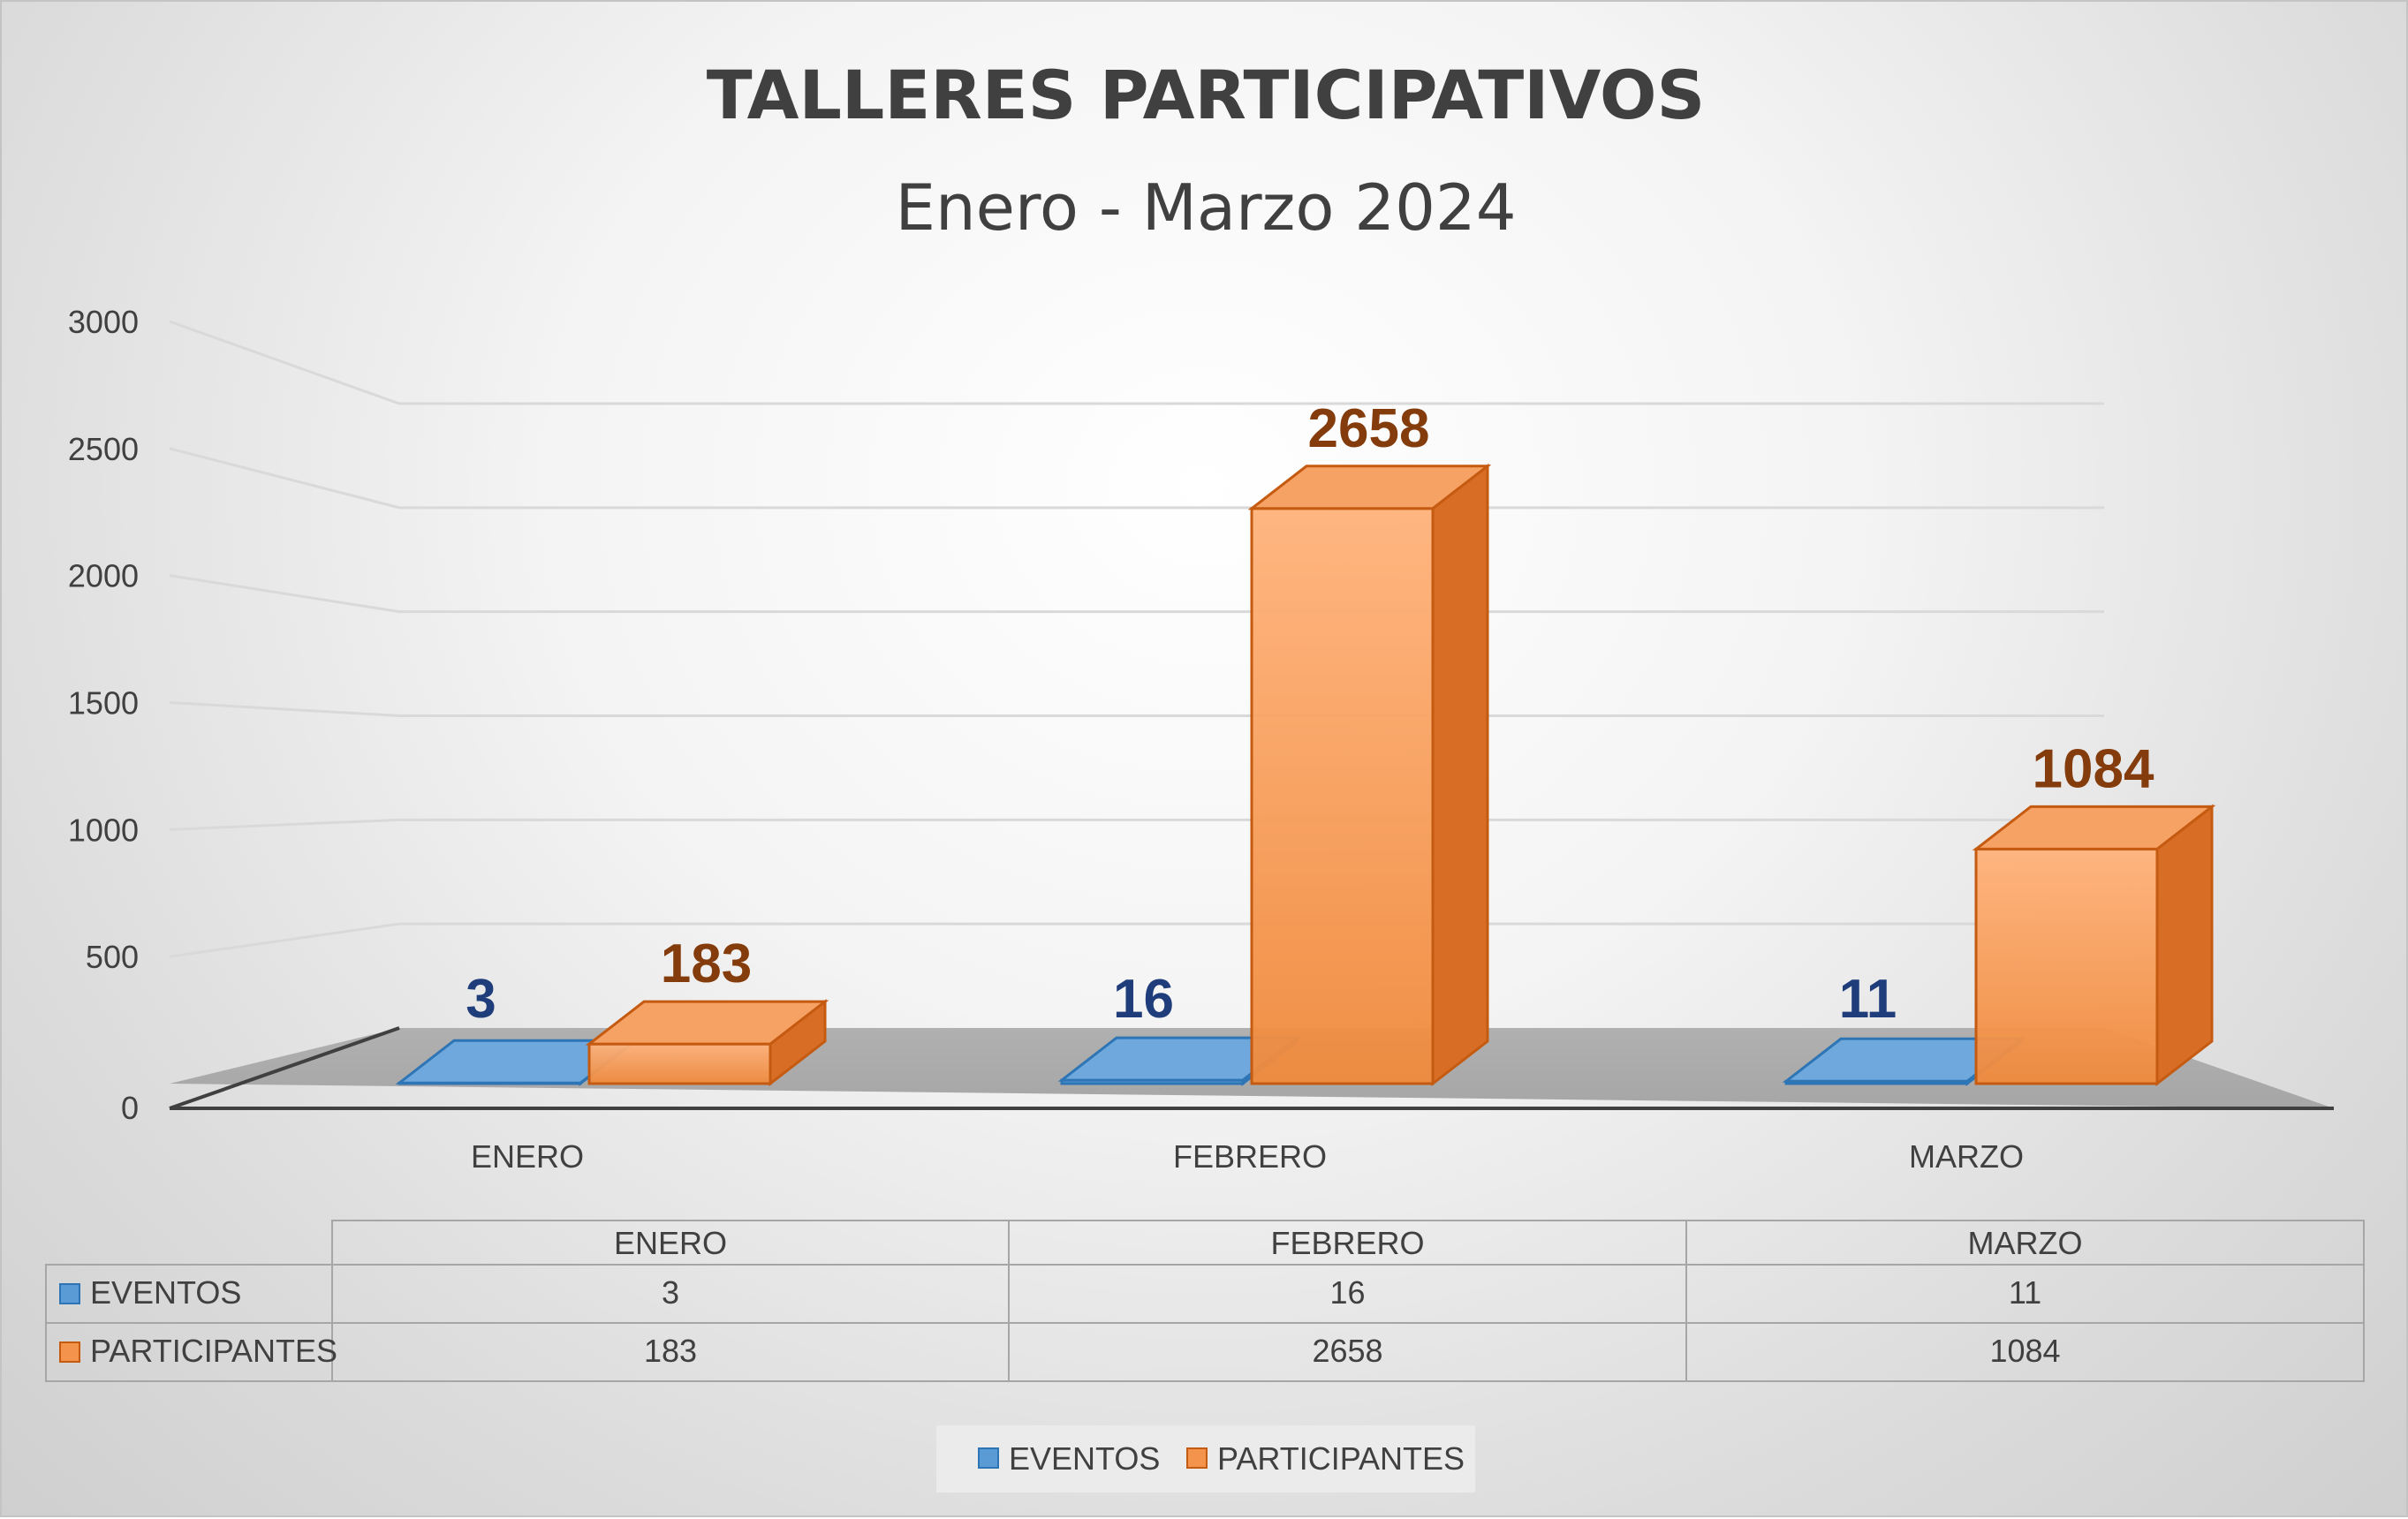 The height and width of the screenshot is (1519, 2408). What do you see at coordinates (1369, 428) in the screenshot?
I see `data-label-participantes: 2658` at bounding box center [1369, 428].